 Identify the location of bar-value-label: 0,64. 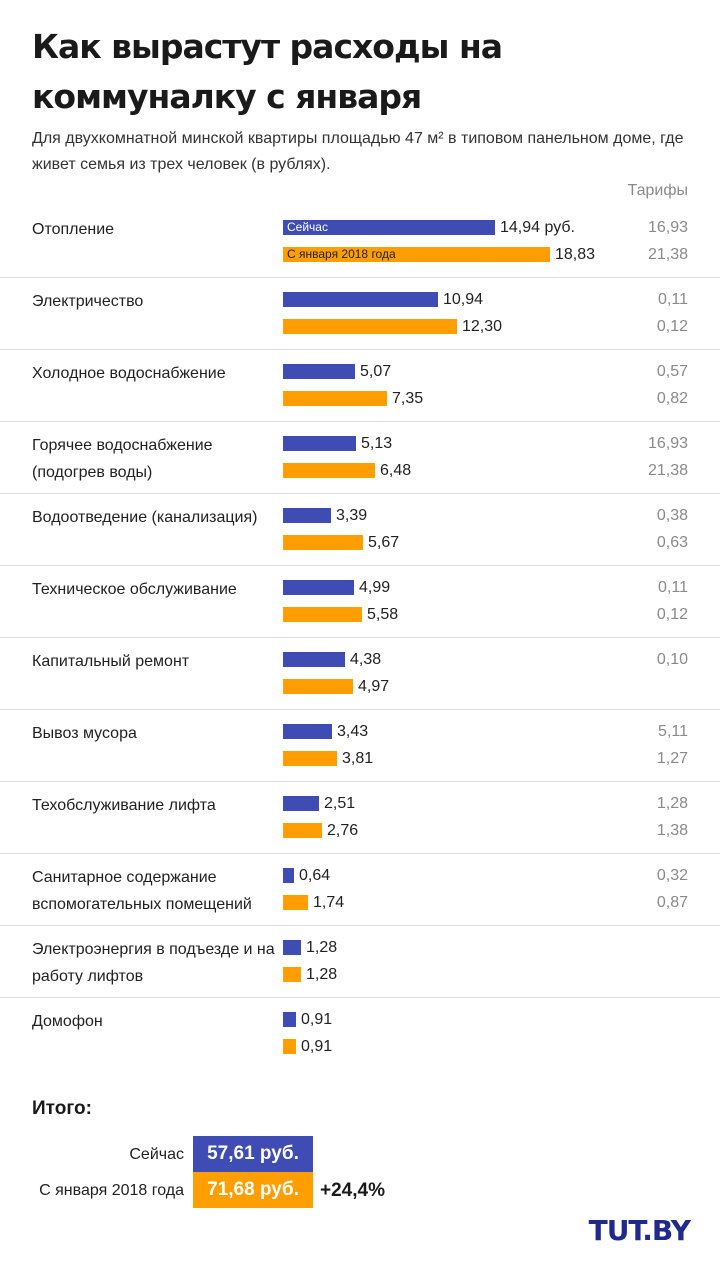
(315, 875).